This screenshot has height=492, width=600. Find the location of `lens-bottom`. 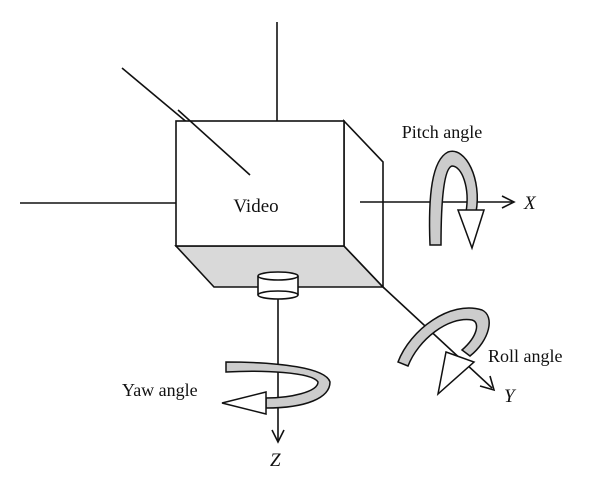

lens-bottom is located at coordinates (278, 295).